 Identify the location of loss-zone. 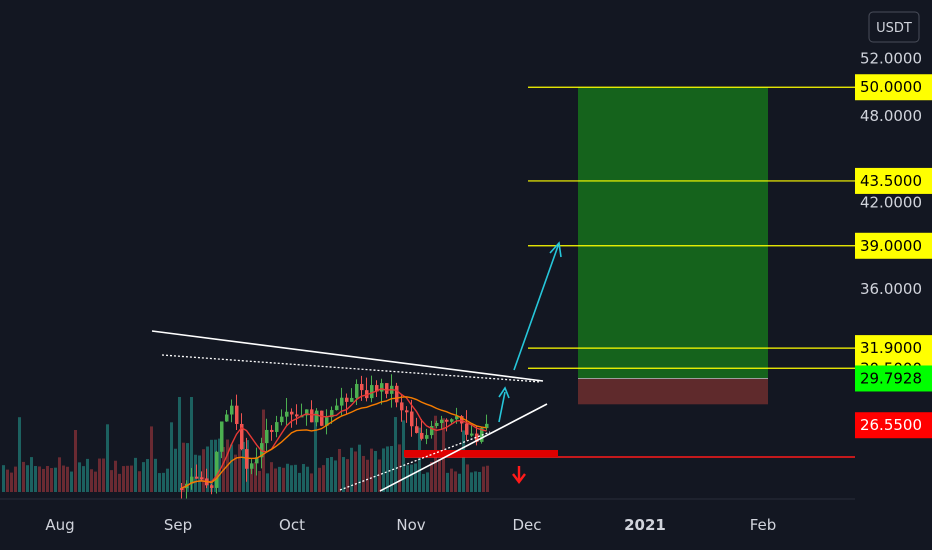
(673, 391).